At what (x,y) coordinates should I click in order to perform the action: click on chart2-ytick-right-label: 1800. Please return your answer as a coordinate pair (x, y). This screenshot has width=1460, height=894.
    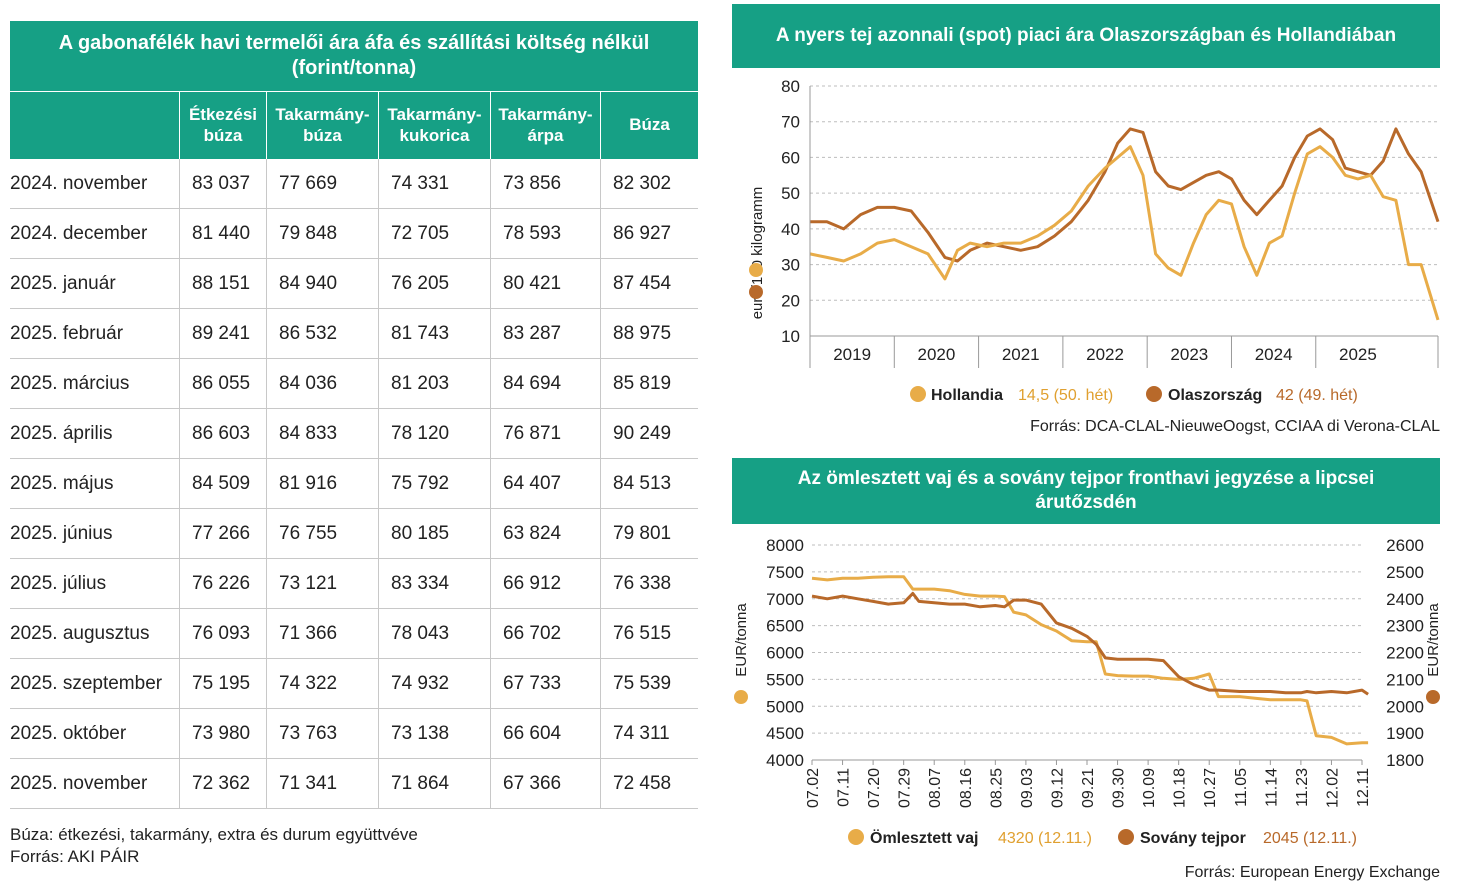
    Looking at the image, I should click on (1405, 760).